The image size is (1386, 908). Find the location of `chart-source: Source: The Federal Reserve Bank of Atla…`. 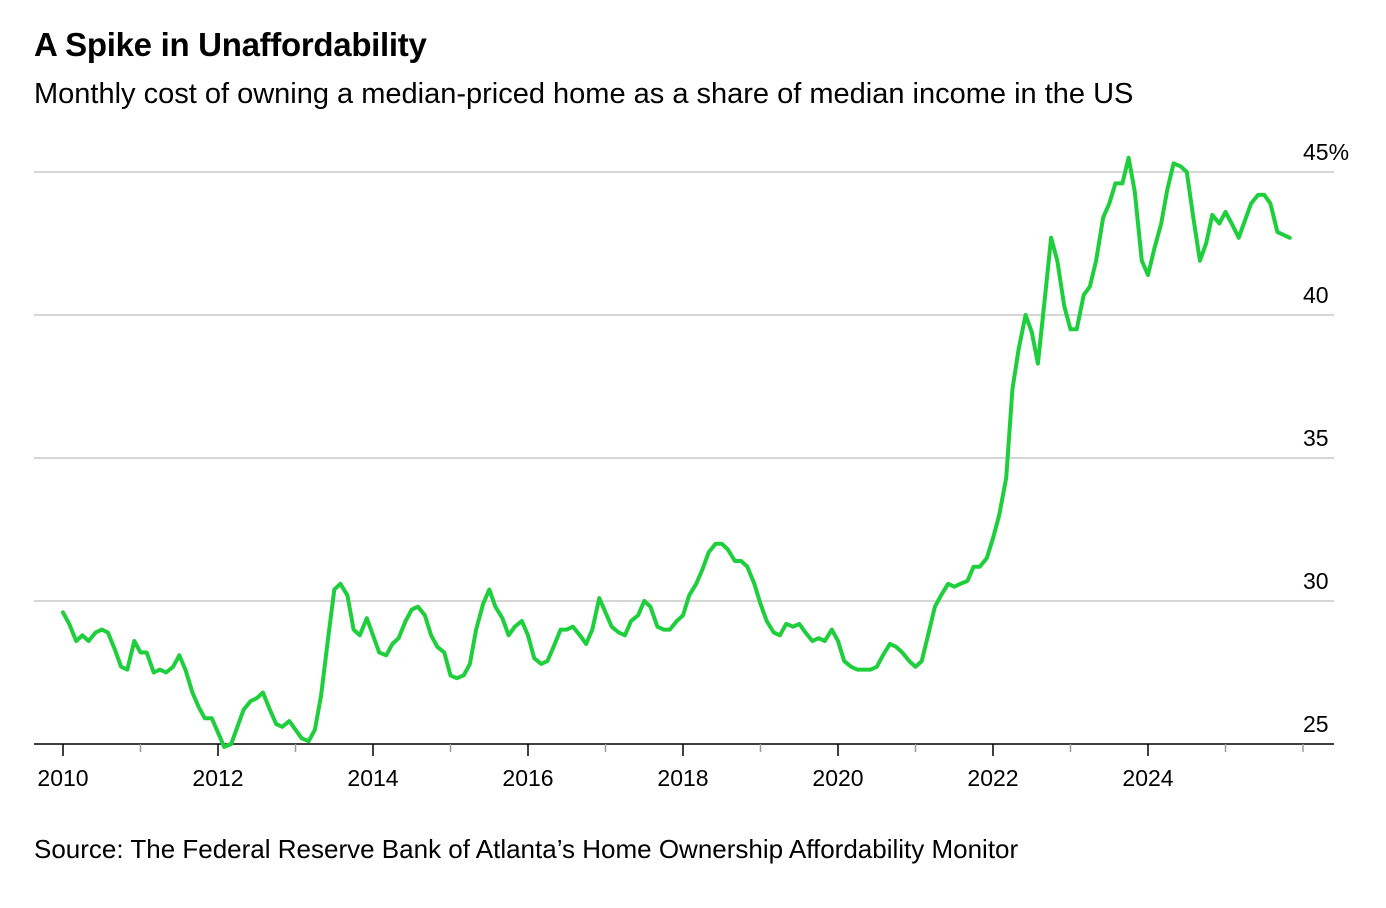

chart-source: Source: The Federal Reserve Bank of Atla… is located at coordinates (526, 849).